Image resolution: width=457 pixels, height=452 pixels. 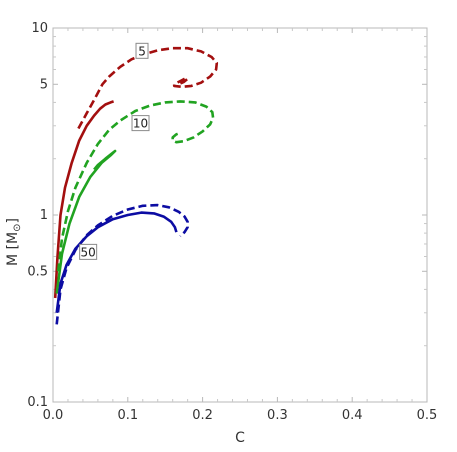 I want to click on series-line-10-solid, so click(x=86, y=221).